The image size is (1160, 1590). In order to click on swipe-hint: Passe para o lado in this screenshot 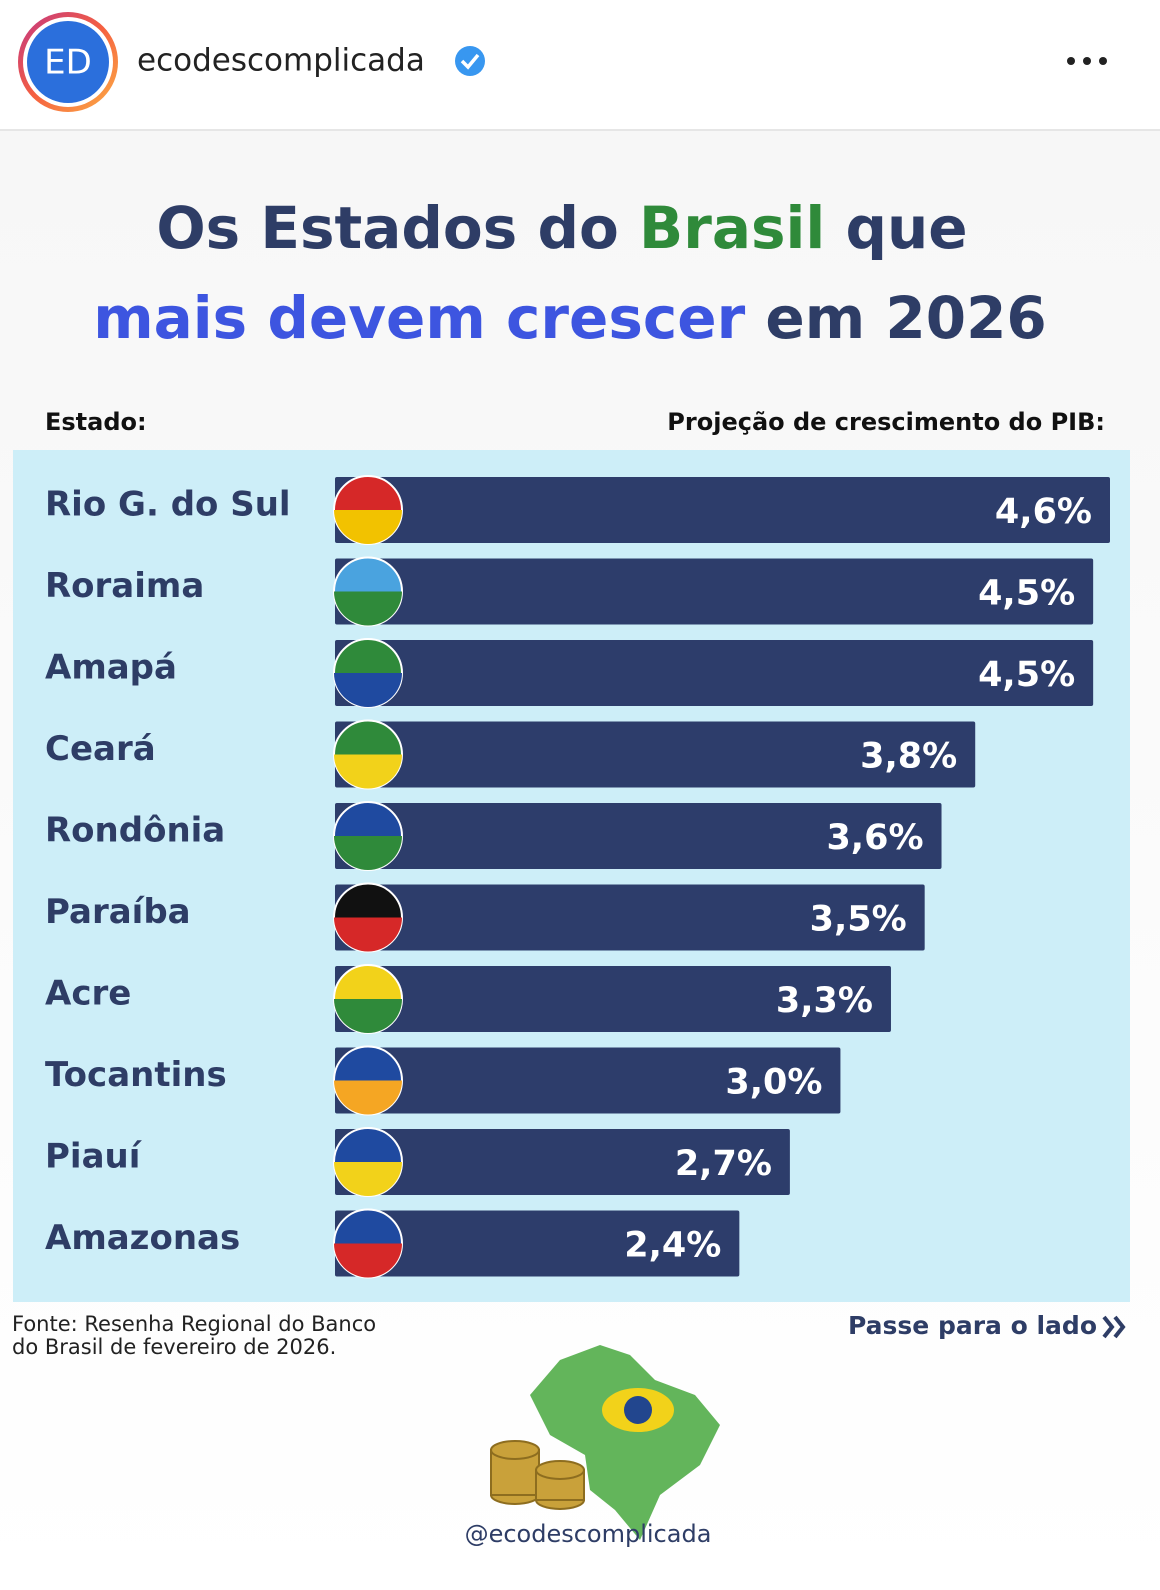, I will do `click(972, 1325)`.